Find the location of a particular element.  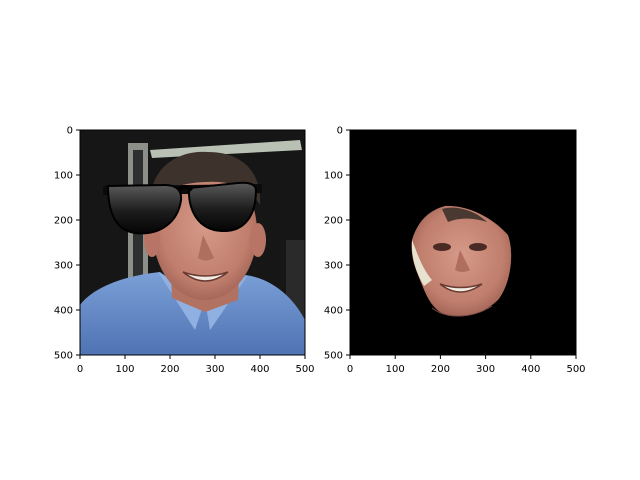

left-xtick-label: 100 is located at coordinates (124, 369).